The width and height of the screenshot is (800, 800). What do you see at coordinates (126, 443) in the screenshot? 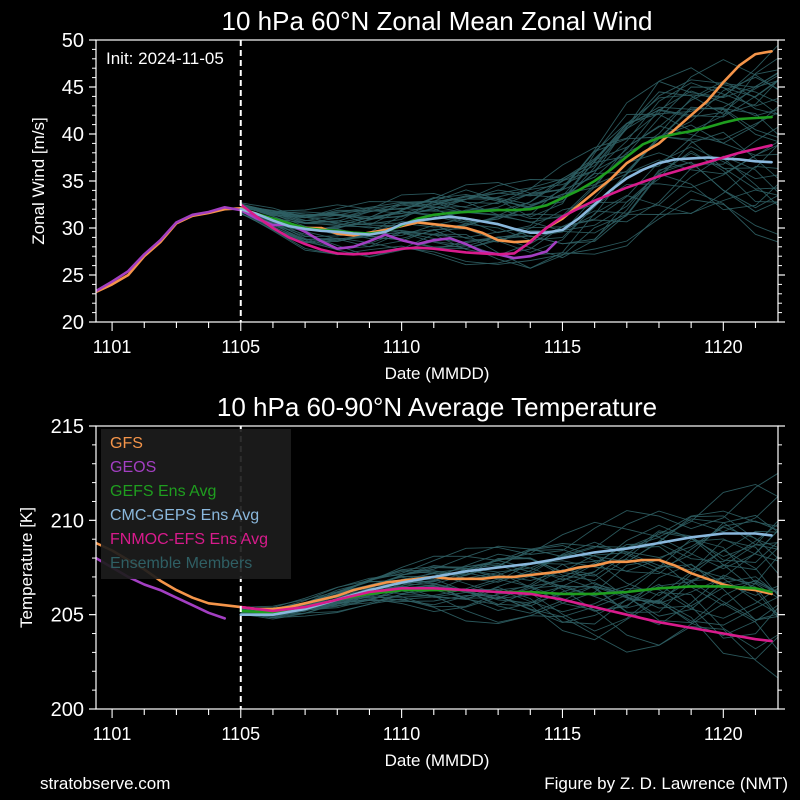
I see `legend-item-gfs: GFS` at bounding box center [126, 443].